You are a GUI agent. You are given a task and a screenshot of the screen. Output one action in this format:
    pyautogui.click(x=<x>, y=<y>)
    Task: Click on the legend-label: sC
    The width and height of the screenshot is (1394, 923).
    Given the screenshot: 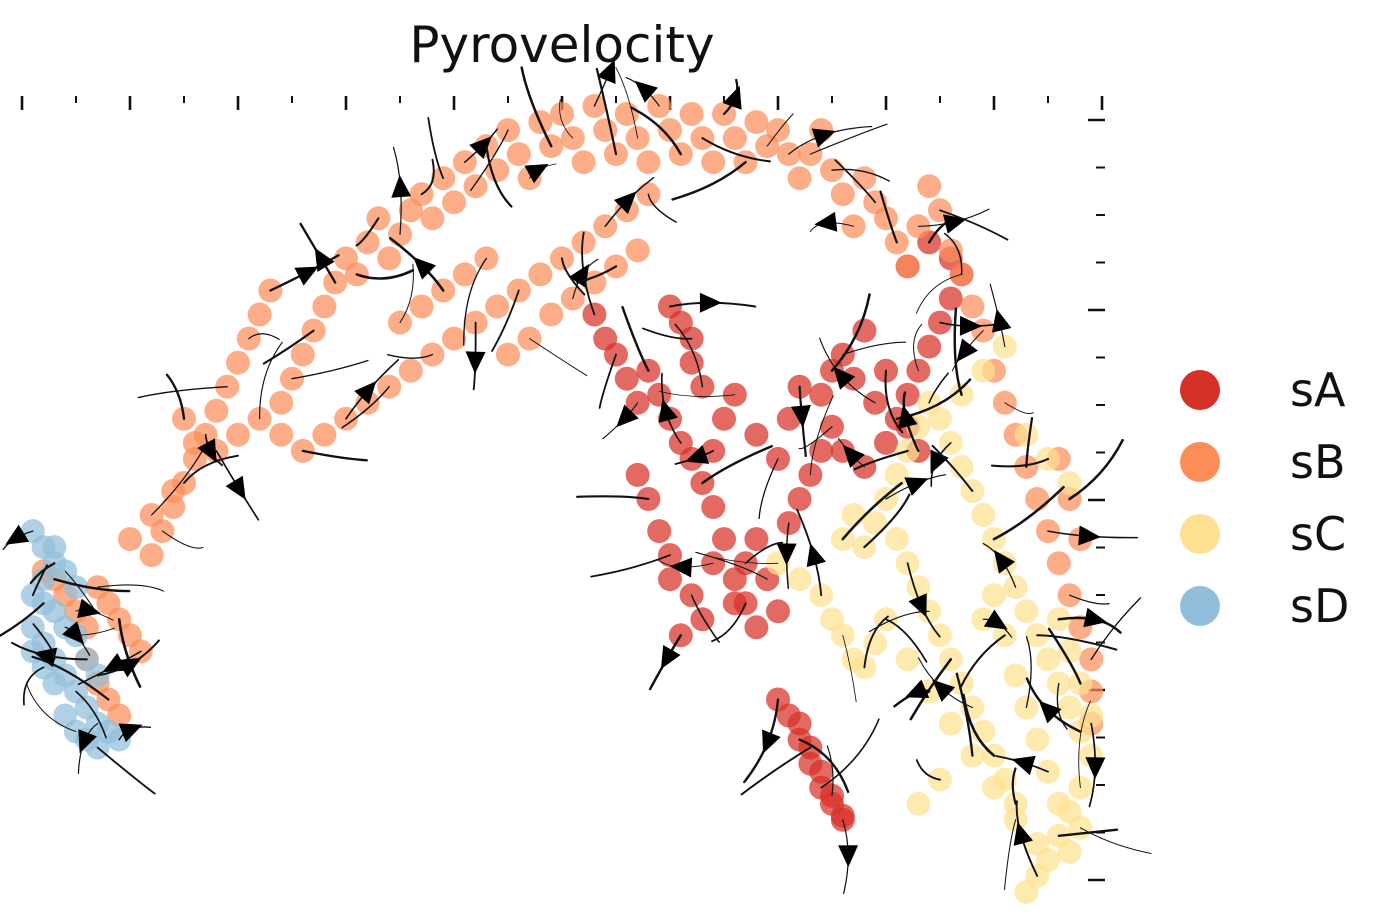 What is the action you would take?
    pyautogui.click(x=1318, y=534)
    